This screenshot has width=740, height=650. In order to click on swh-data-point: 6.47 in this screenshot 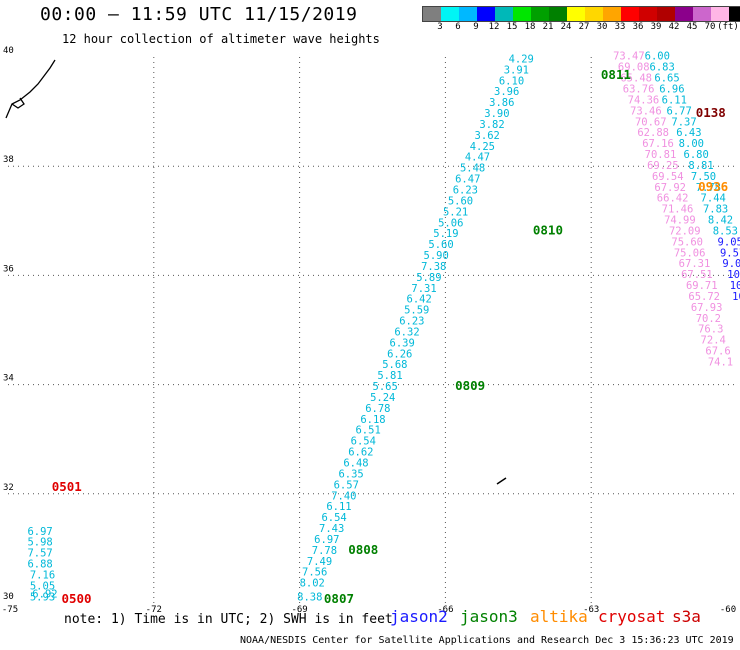, I will do `click(467, 180)`.